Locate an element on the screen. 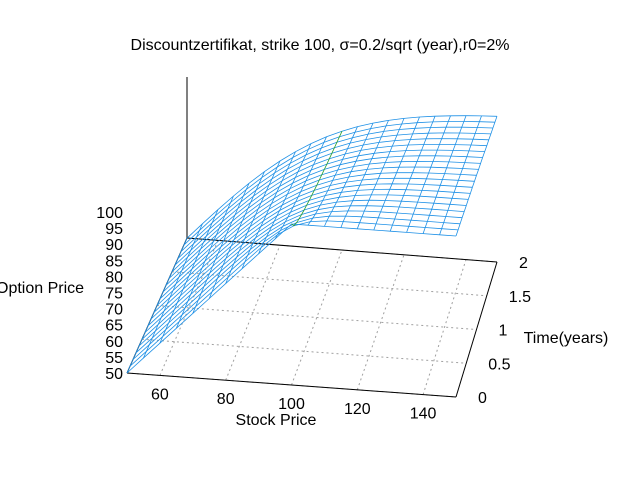 Image resolution: width=640 pixels, height=480 pixels. y-tick-label: 1.5 is located at coordinates (520, 297).